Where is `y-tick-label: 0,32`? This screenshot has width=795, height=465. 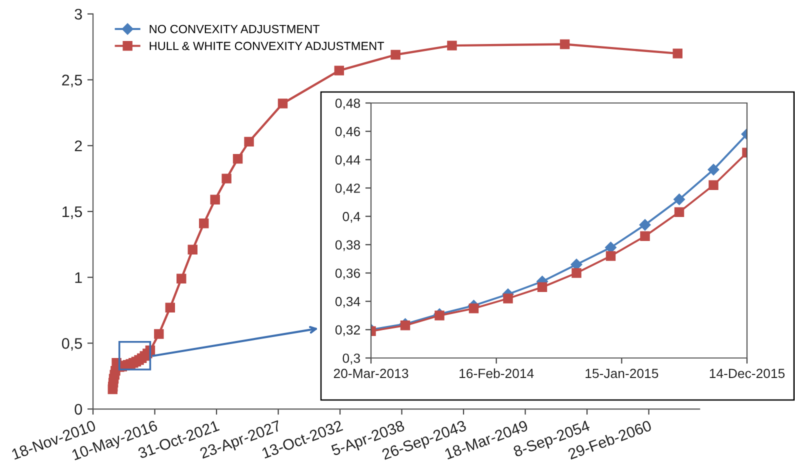 y-tick-label: 0,32 is located at coordinates (347, 330).